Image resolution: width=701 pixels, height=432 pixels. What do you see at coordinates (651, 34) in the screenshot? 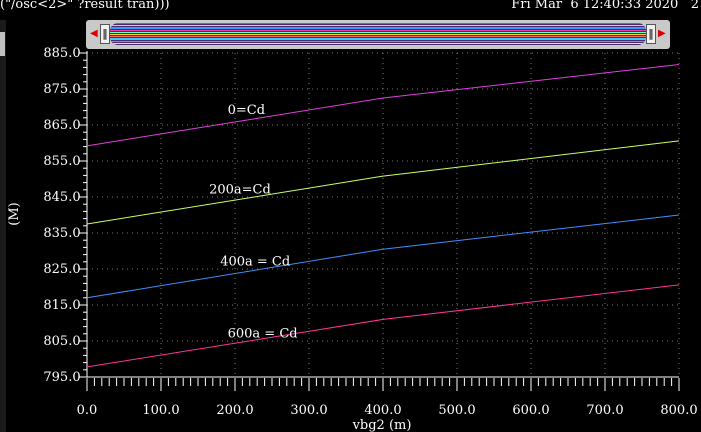
I see `right-range-handle: ‖` at bounding box center [651, 34].